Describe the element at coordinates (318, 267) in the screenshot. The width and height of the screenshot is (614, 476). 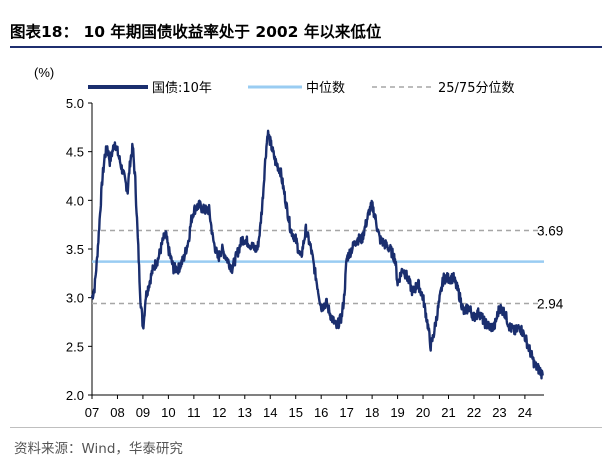
I see `reference-lines` at that location.